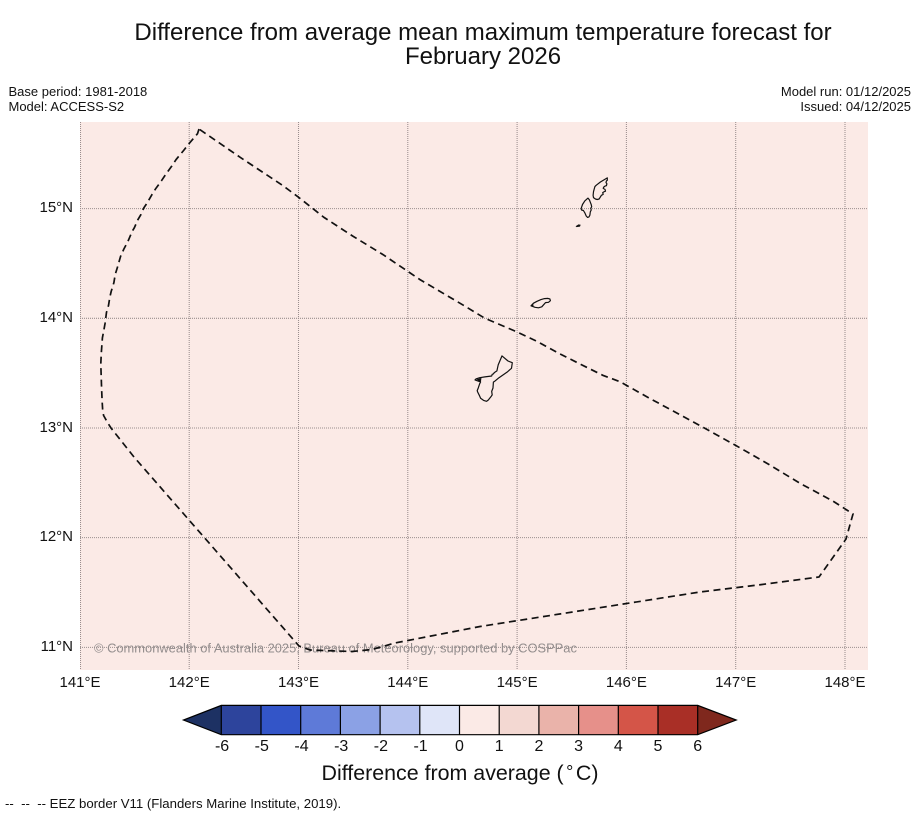 The width and height of the screenshot is (919, 816). What do you see at coordinates (697, 746) in the screenshot?
I see `svg-text: 6` at bounding box center [697, 746].